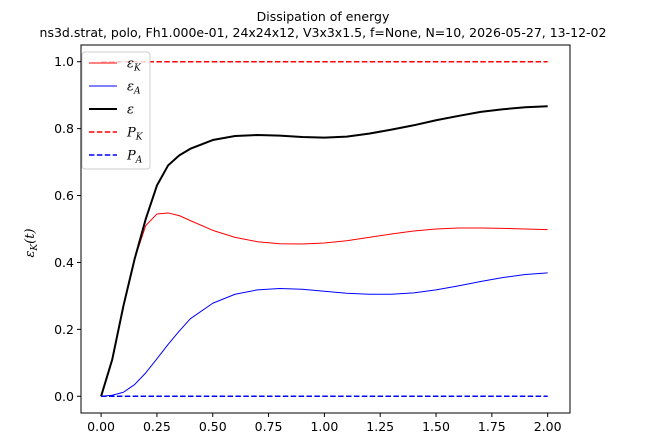 The height and width of the screenshot is (448, 646). I want to click on legend-label-0: εK, so click(134, 65).